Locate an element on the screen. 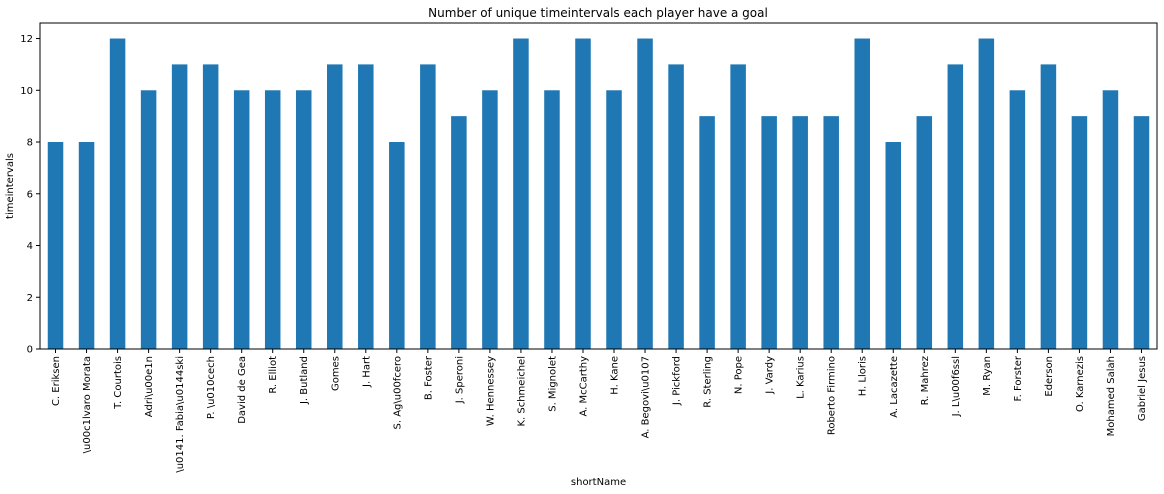  x-tick-label: \u0141. Fabia\u0144ski is located at coordinates (180, 414).